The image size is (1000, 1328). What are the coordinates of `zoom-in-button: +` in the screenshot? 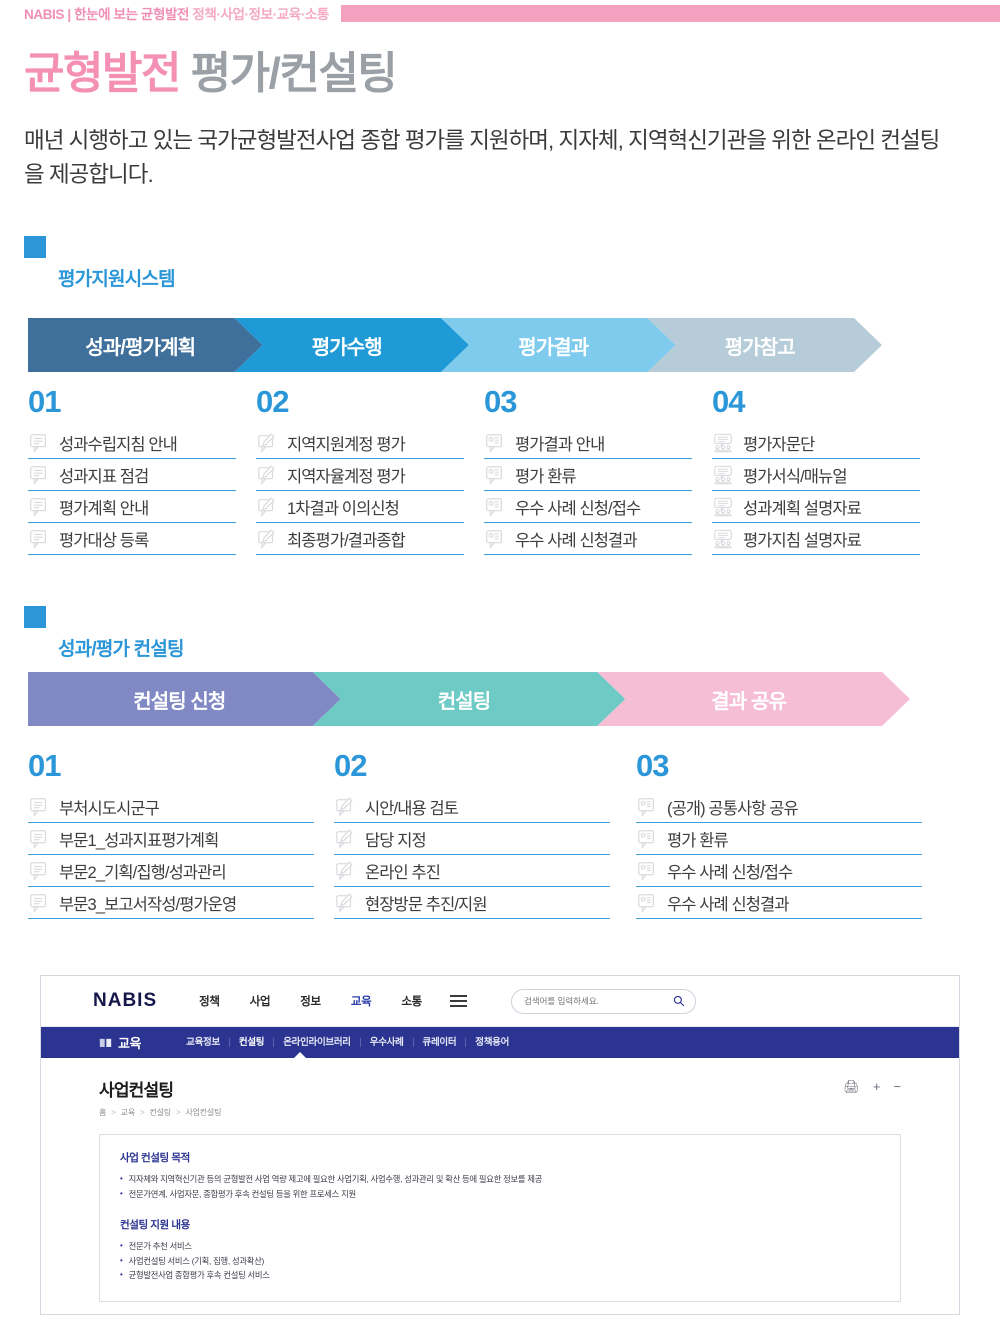 It's located at (876, 1086).